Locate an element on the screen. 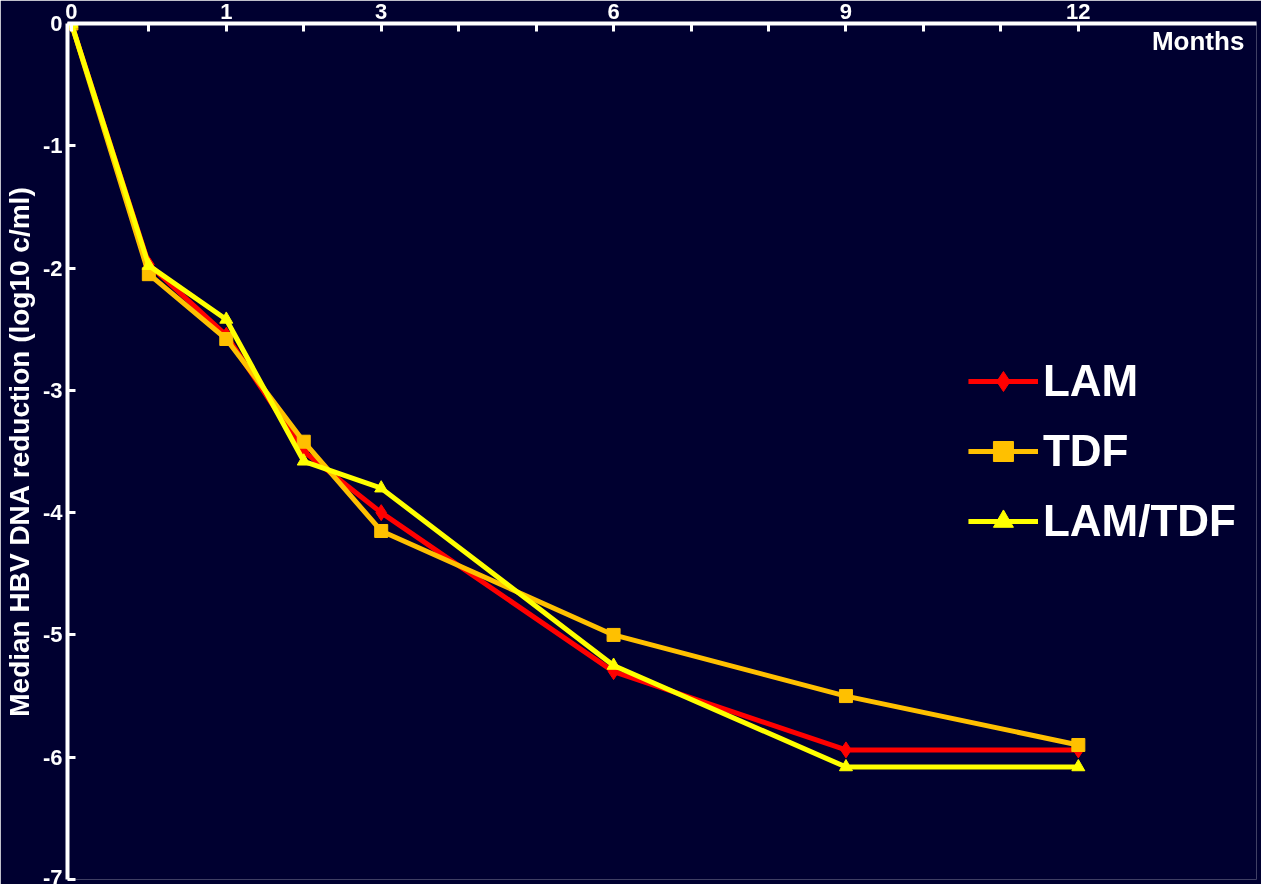 The height and width of the screenshot is (884, 1261). legend-label: LAM is located at coordinates (1090, 381).